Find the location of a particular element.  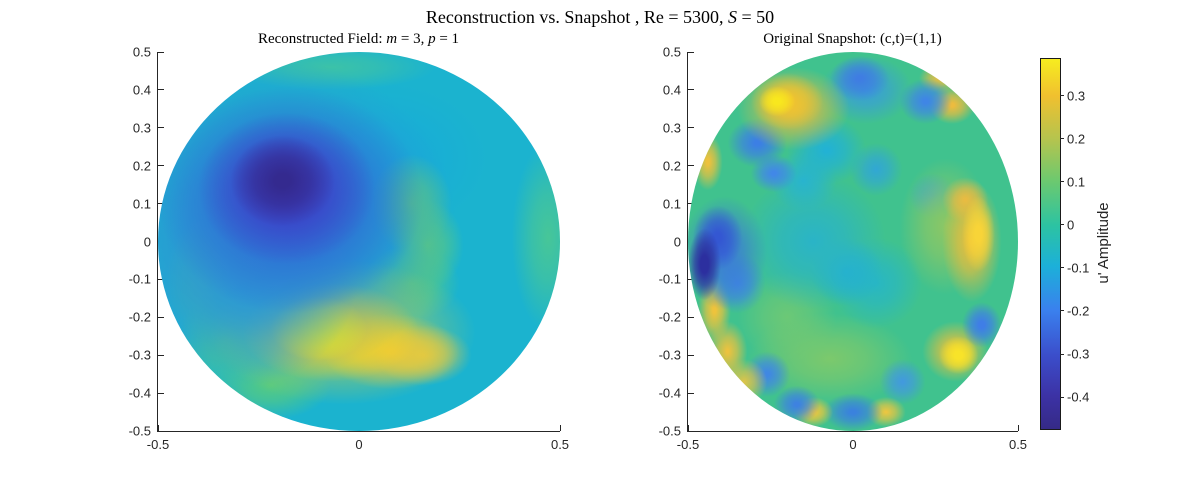

title-text: = 1 is located at coordinates (447, 39).